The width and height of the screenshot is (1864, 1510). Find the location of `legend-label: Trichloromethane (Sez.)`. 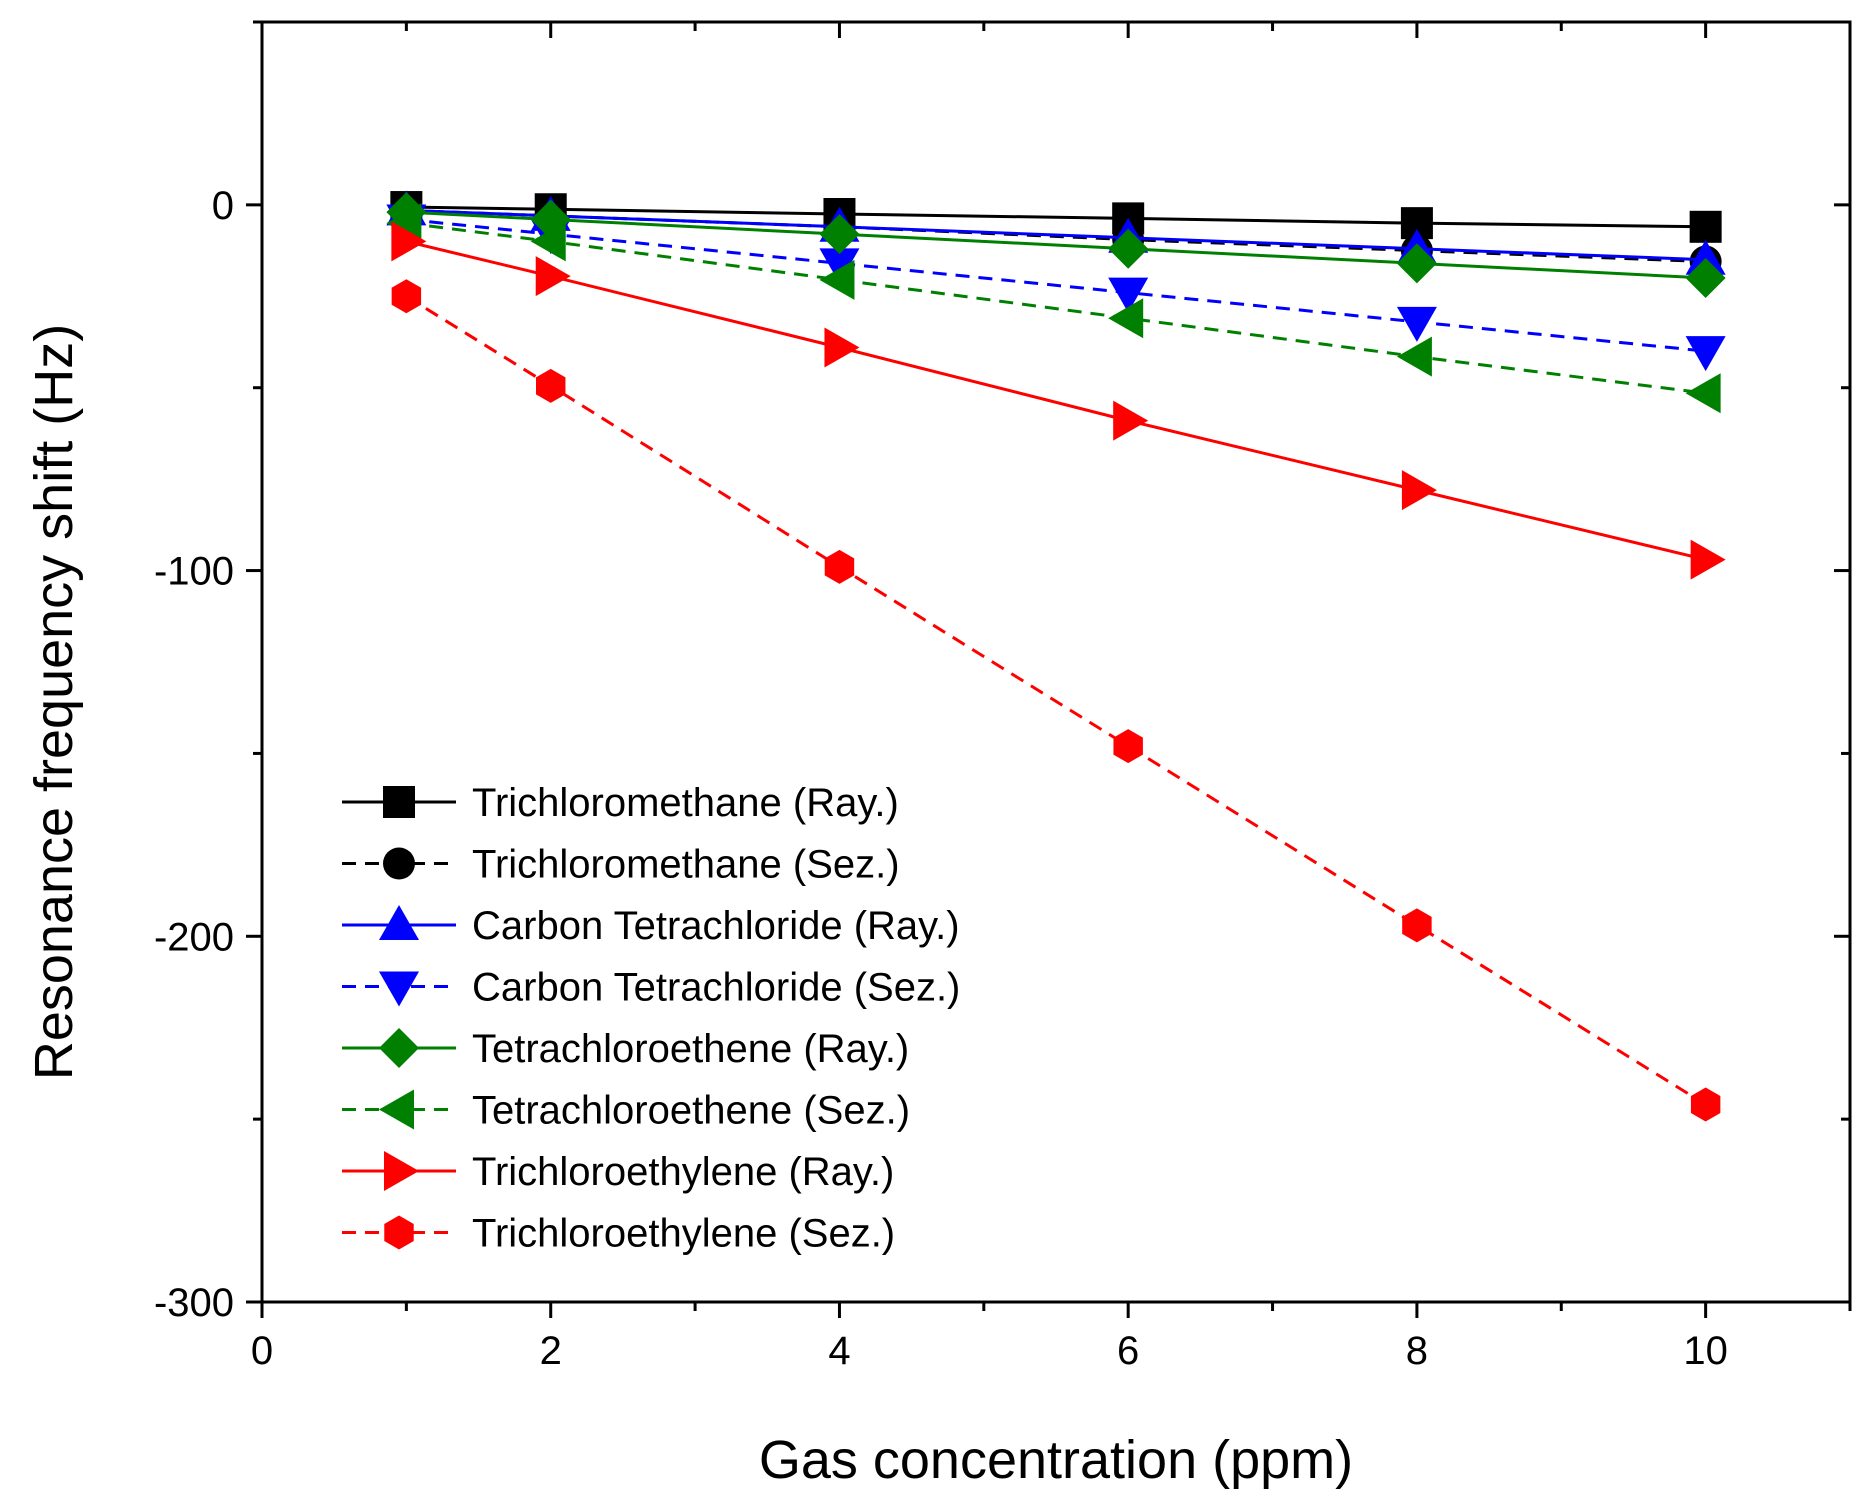

legend-label: Trichloromethane (Sez.) is located at coordinates (686, 865).